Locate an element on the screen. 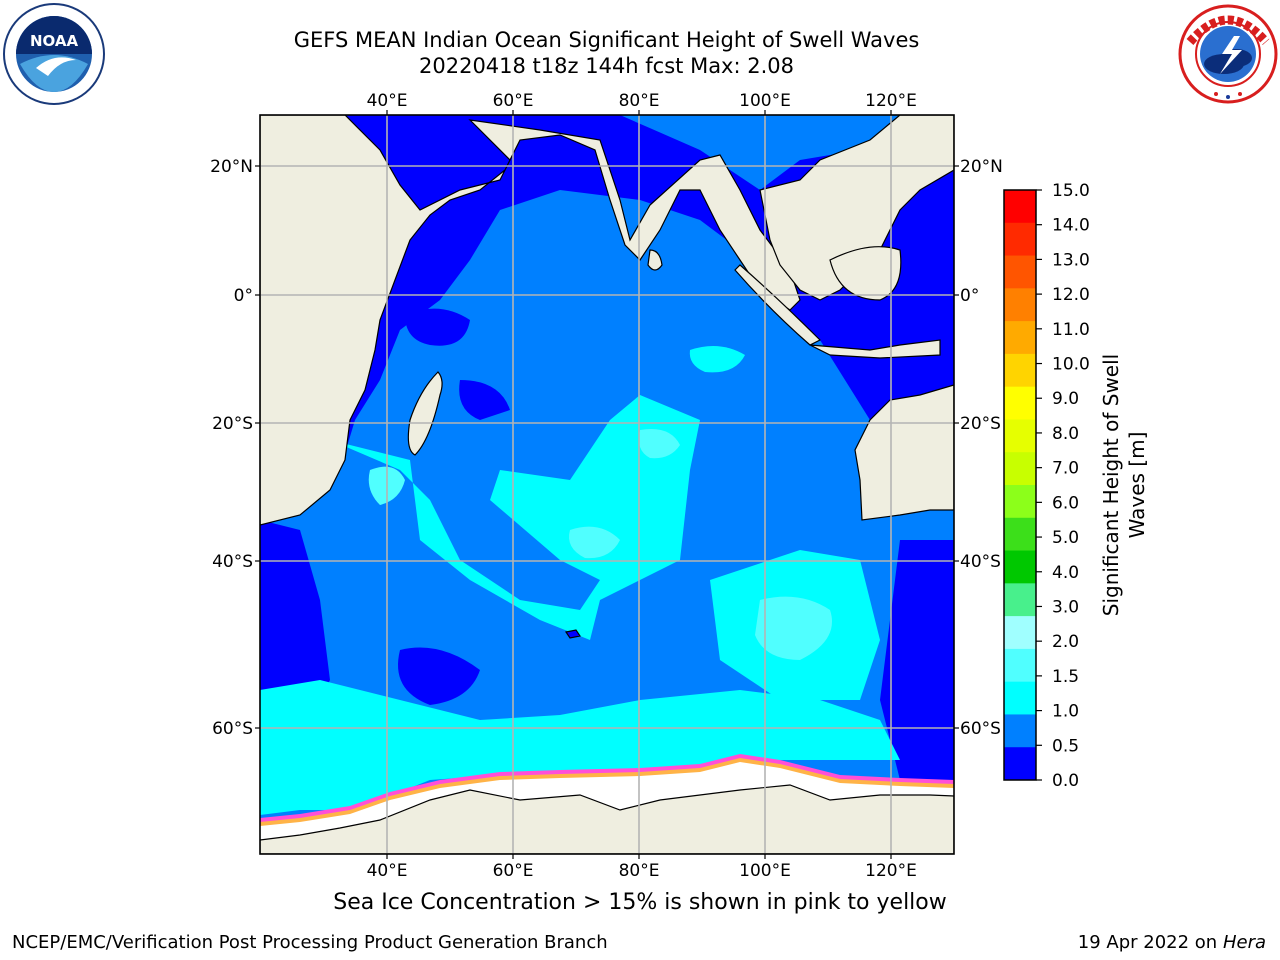 The width and height of the screenshot is (1280, 960). colorbar-label: 14.0 is located at coordinates (1071, 226).